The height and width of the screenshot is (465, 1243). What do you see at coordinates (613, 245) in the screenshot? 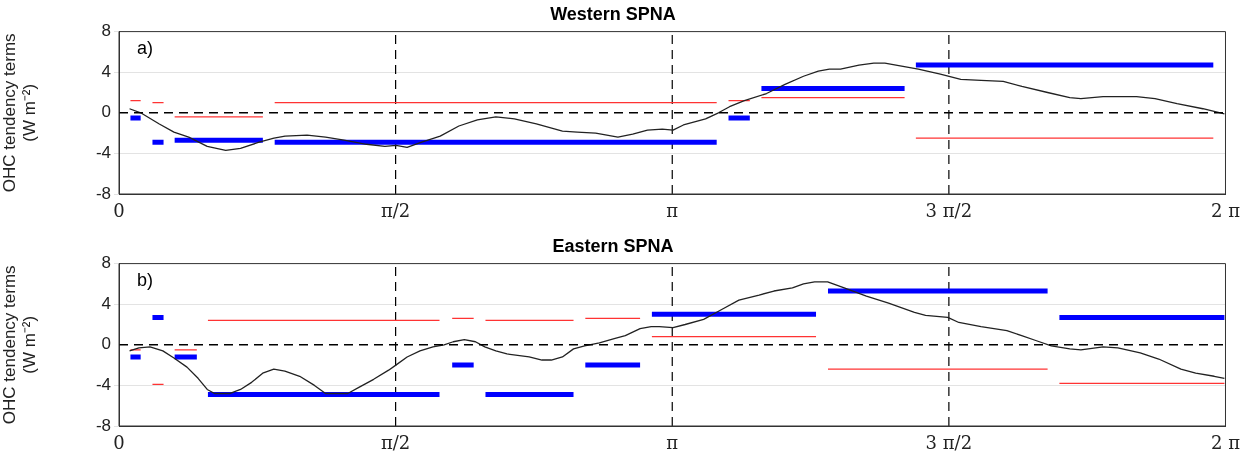
I see `chart-title: Eastern SPNA` at bounding box center [613, 245].